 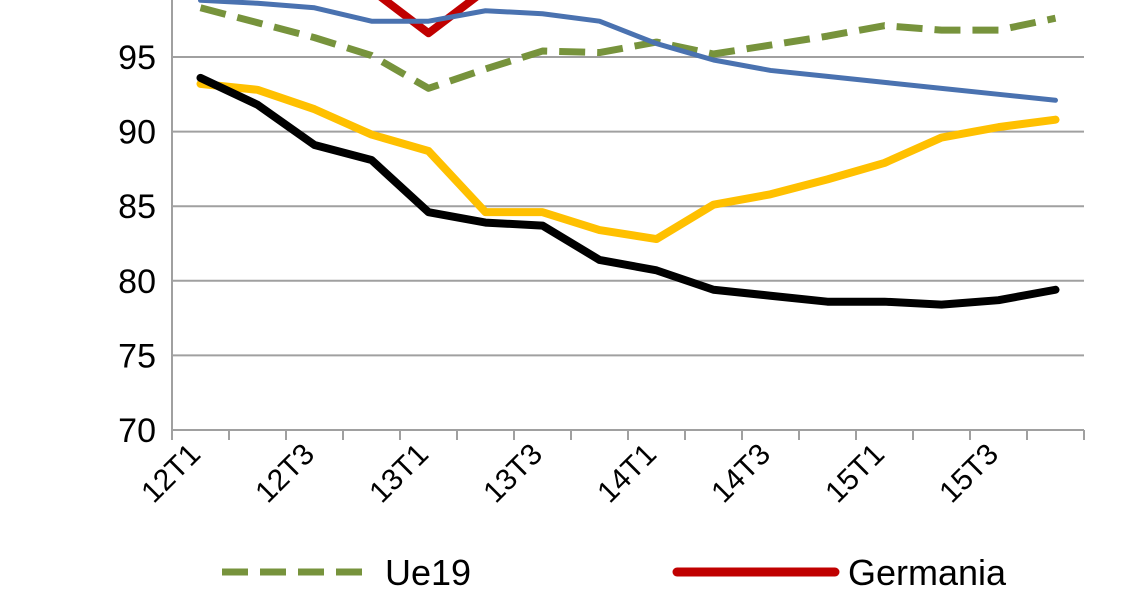 What do you see at coordinates (428, 571) in the screenshot?
I see `legend-label: Ue19` at bounding box center [428, 571].